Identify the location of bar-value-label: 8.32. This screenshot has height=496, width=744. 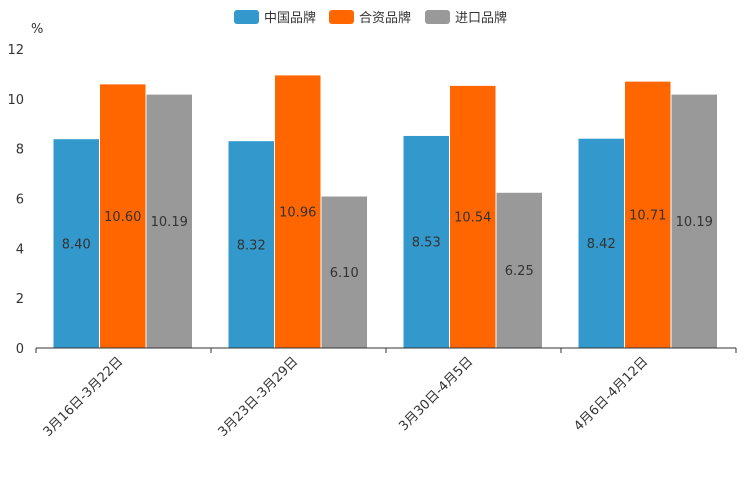
(251, 245).